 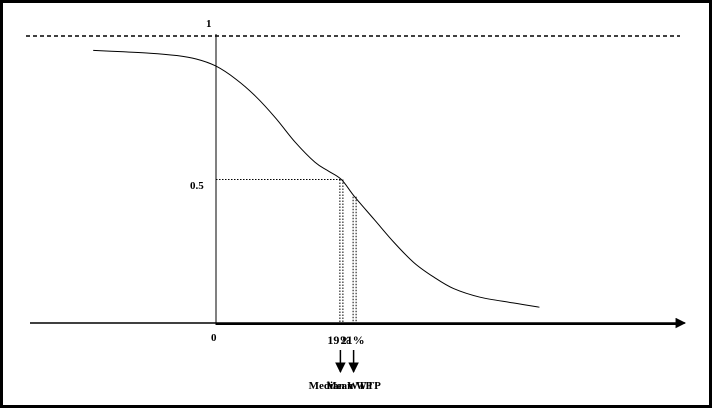 What do you see at coordinates (353, 386) in the screenshot?
I see `mean-wtp-caption: Mean WTP` at bounding box center [353, 386].